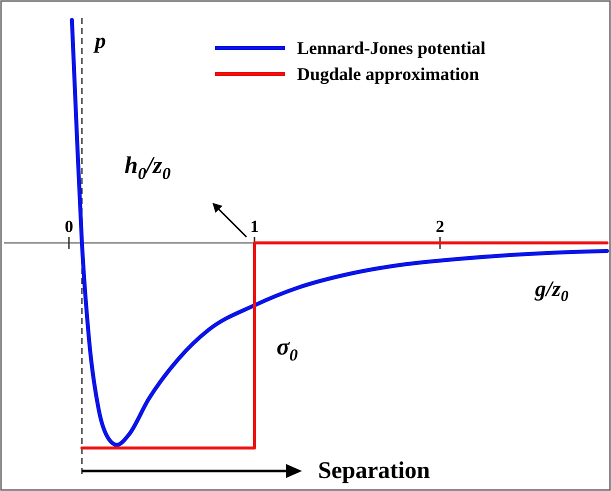  Describe the element at coordinates (254, 226) in the screenshot. I see `x-tick-label: 1` at that location.